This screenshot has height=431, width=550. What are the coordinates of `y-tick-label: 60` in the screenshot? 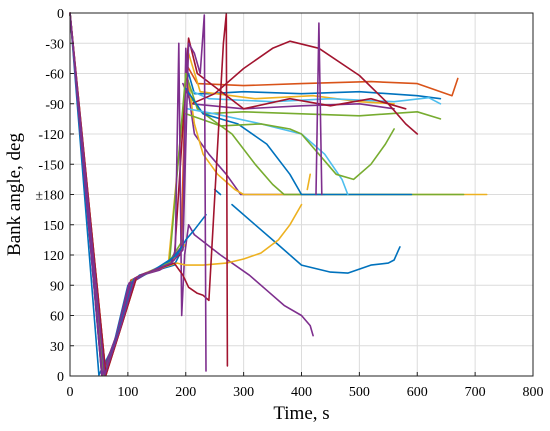 It's located at (57, 317).